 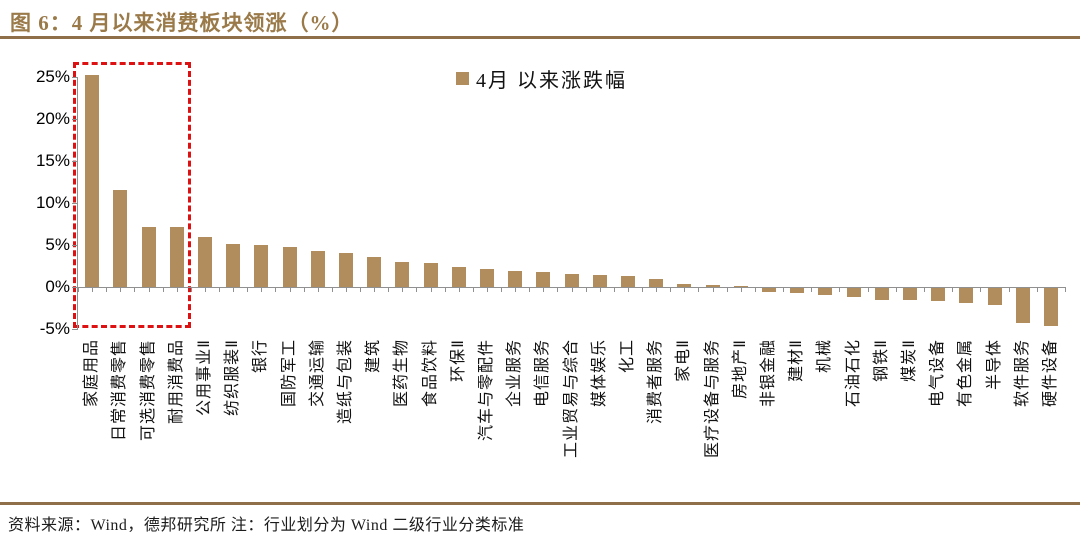 I want to click on x-category-label: 电信服务, so click(x=543, y=373).